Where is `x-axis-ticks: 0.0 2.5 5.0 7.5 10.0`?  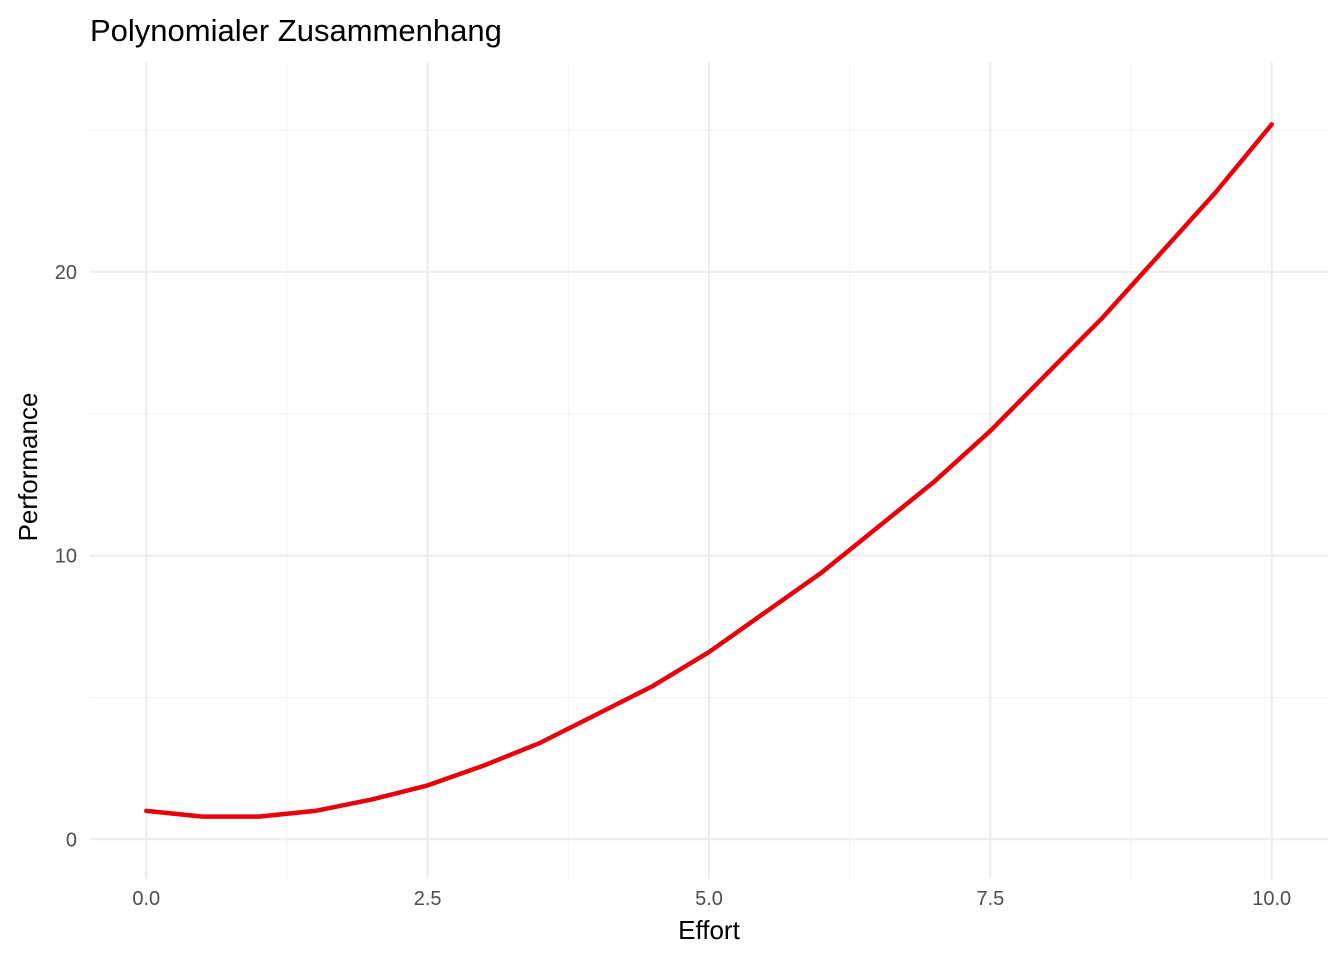
x-axis-ticks: 0.0 2.5 5.0 7.5 10.0 is located at coordinates (711, 899).